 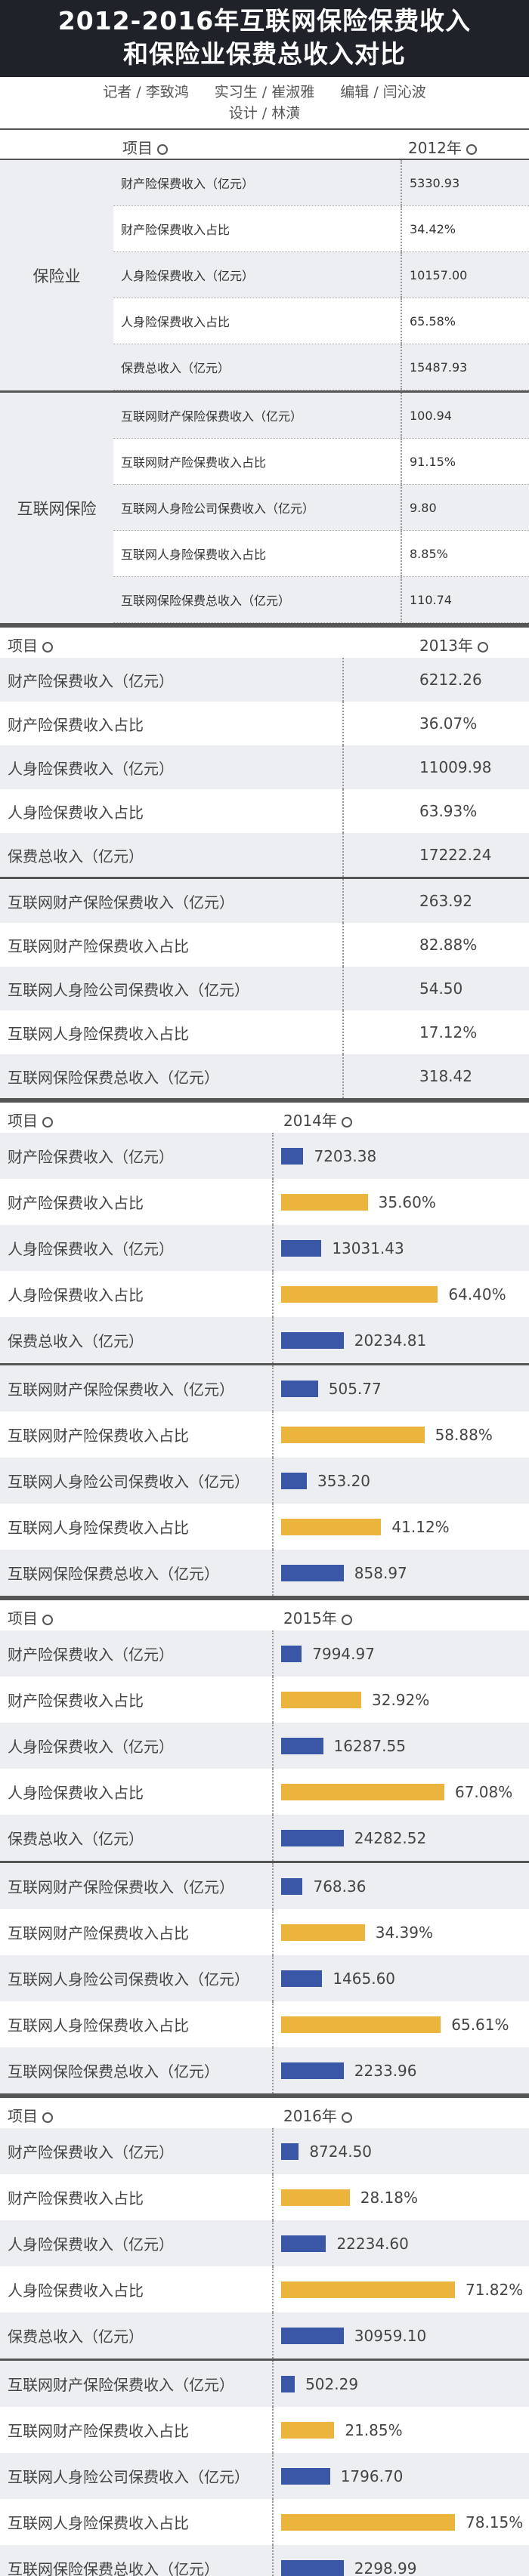 What do you see at coordinates (401, 2071) in the screenshot?
I see `bar-cell: 2233.96` at bounding box center [401, 2071].